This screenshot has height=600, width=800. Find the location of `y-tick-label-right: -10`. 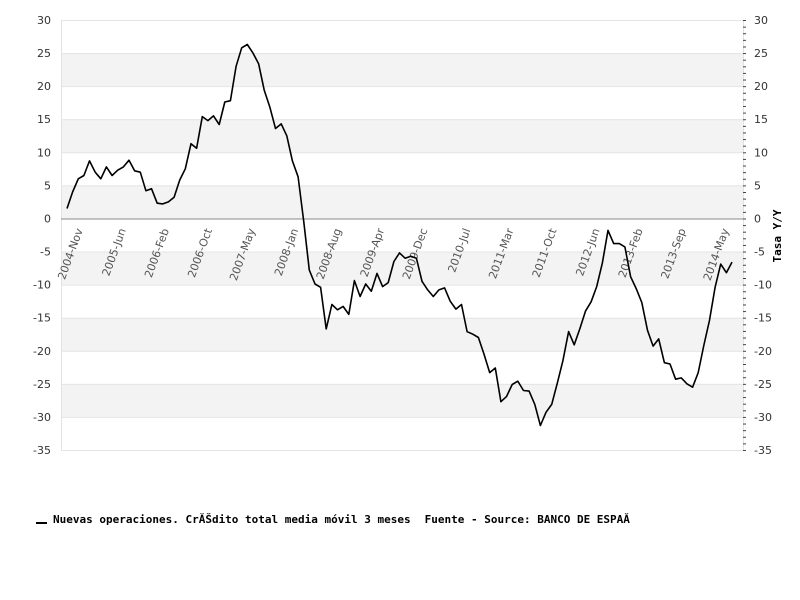

y-tick-label-right: -10 is located at coordinates (763, 285).